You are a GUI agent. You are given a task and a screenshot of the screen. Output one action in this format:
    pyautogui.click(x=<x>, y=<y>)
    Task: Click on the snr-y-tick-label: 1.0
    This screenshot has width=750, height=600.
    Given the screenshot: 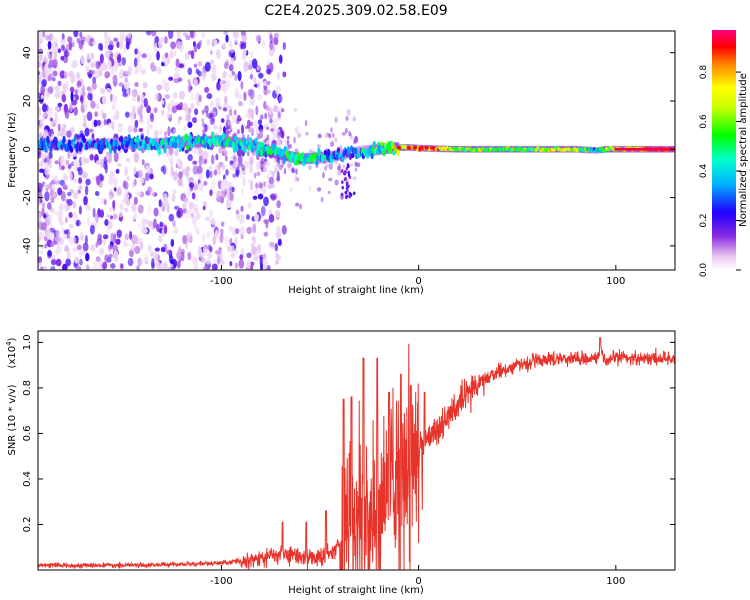 What is the action you would take?
    pyautogui.click(x=27, y=342)
    